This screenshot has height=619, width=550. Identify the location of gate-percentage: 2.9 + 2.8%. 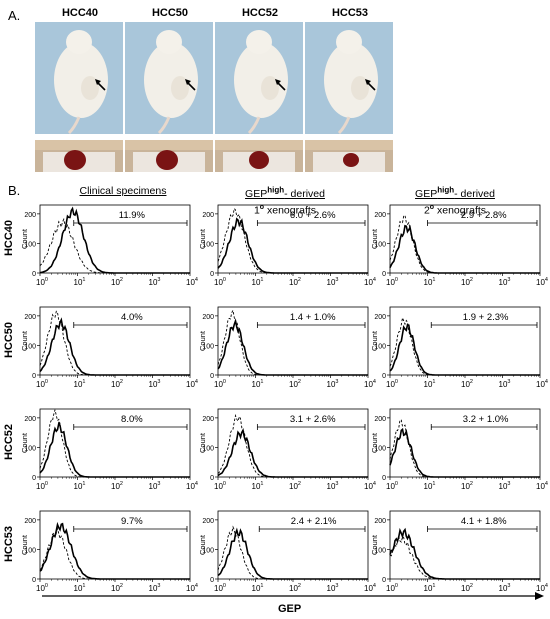
(484, 215).